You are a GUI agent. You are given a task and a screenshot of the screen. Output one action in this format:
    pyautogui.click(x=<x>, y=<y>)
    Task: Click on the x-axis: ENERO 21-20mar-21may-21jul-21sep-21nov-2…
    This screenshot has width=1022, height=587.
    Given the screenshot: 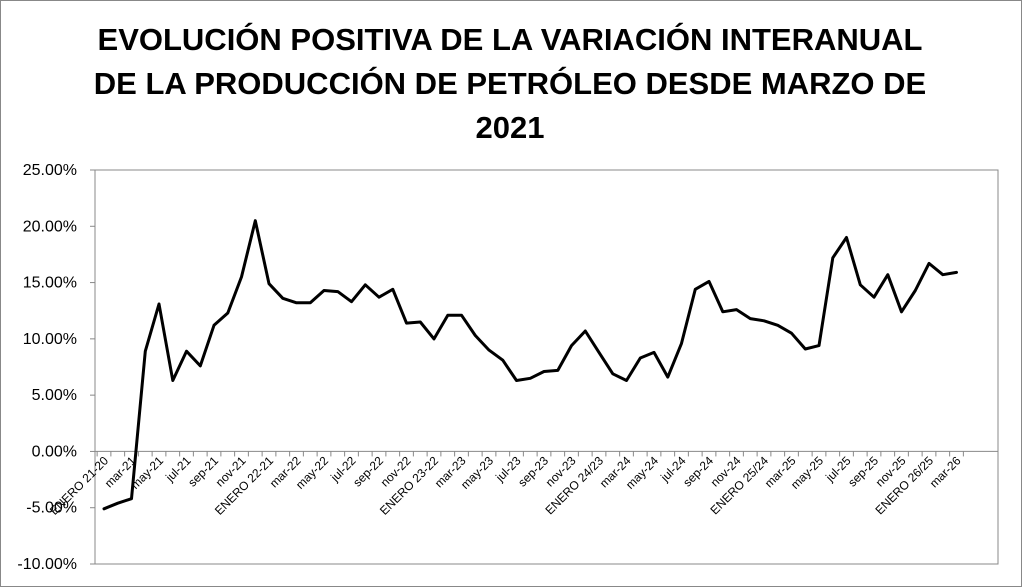 What is the action you would take?
    pyautogui.click(x=522, y=484)
    